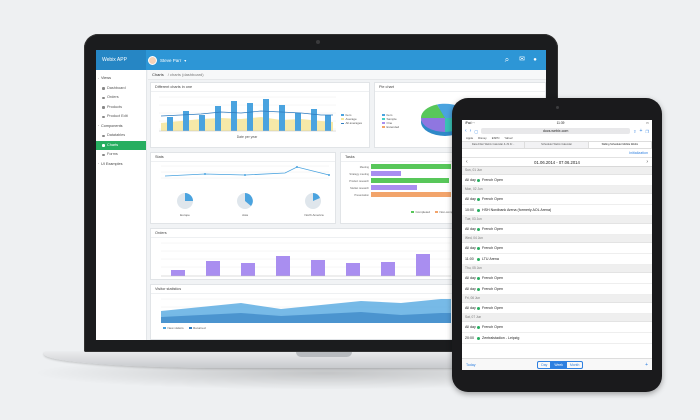 This screenshot has width=700, height=420. What do you see at coordinates (470, 131) in the screenshot?
I see `forward-icon: ›` at bounding box center [470, 131].